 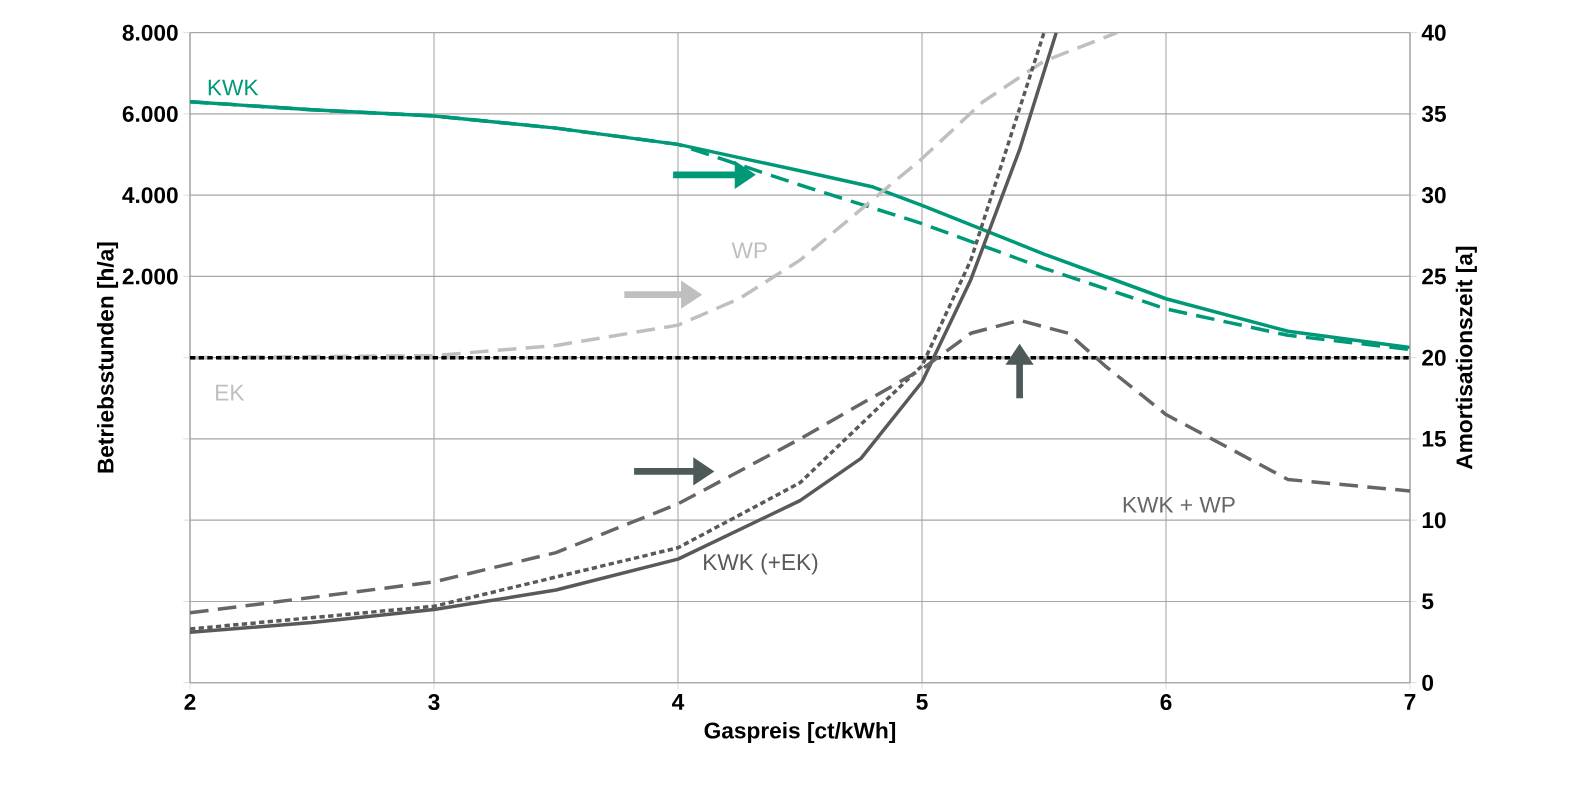 I want to click on series-label: KWK + WP, so click(x=1179, y=505).